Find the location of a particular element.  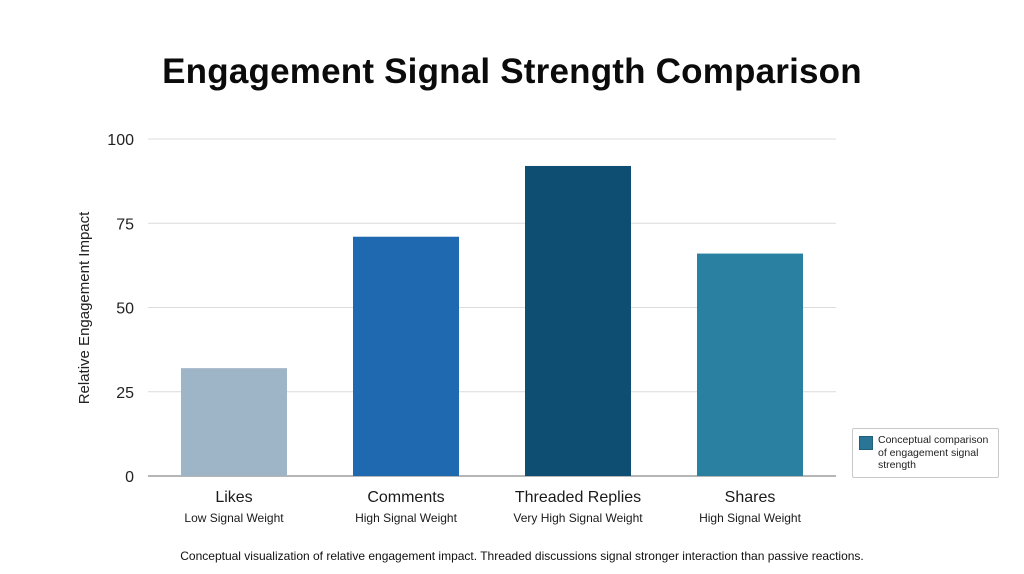

y-axis-title: Relative Engagement Impact is located at coordinates (84, 307).